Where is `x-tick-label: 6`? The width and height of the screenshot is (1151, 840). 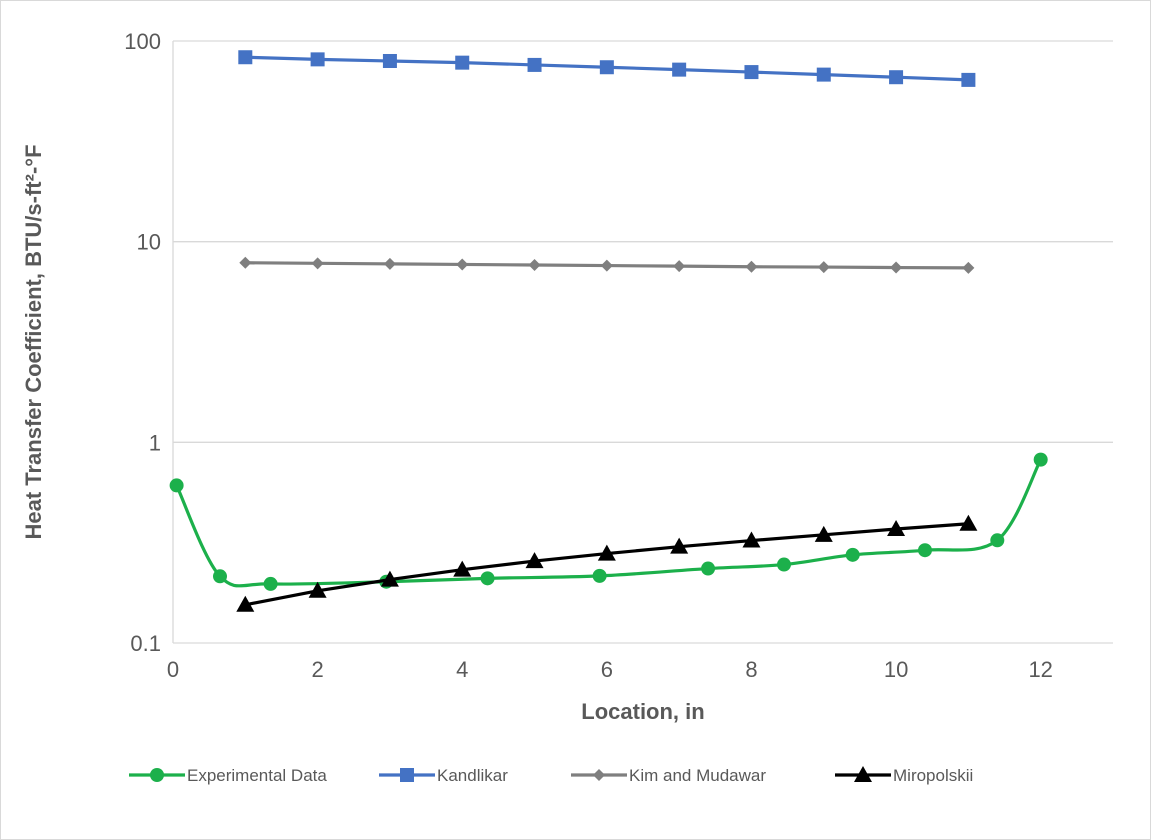
x-tick-label: 6 is located at coordinates (607, 669).